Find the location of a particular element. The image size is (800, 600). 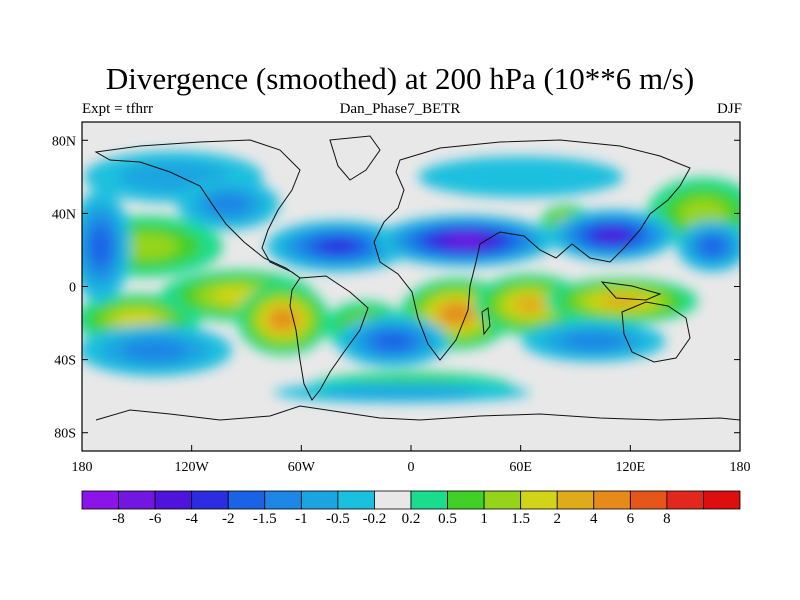

colorbar is located at coordinates (411, 500).